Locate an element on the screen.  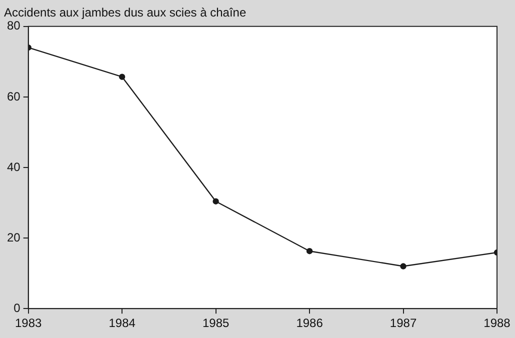
chart-title: Accidents aux jambes dus aux scies à chaîne is located at coordinates (125, 13).